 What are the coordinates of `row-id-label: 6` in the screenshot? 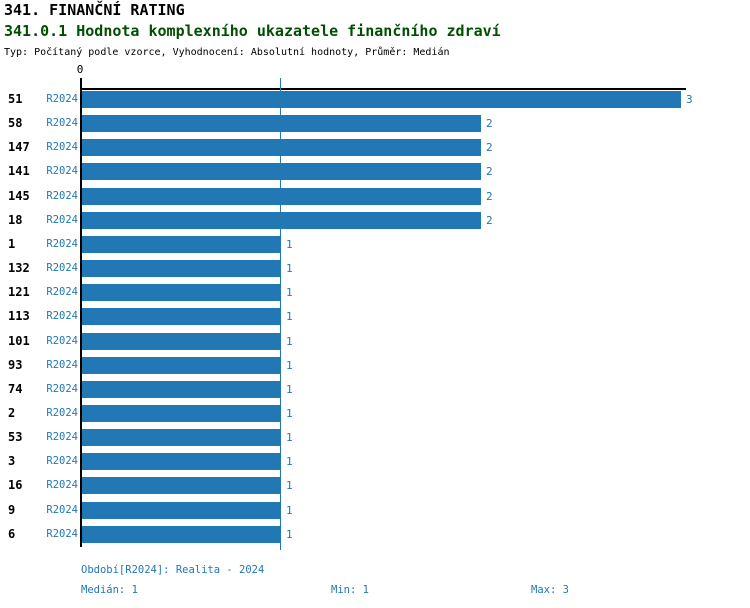 It's located at (12, 534).